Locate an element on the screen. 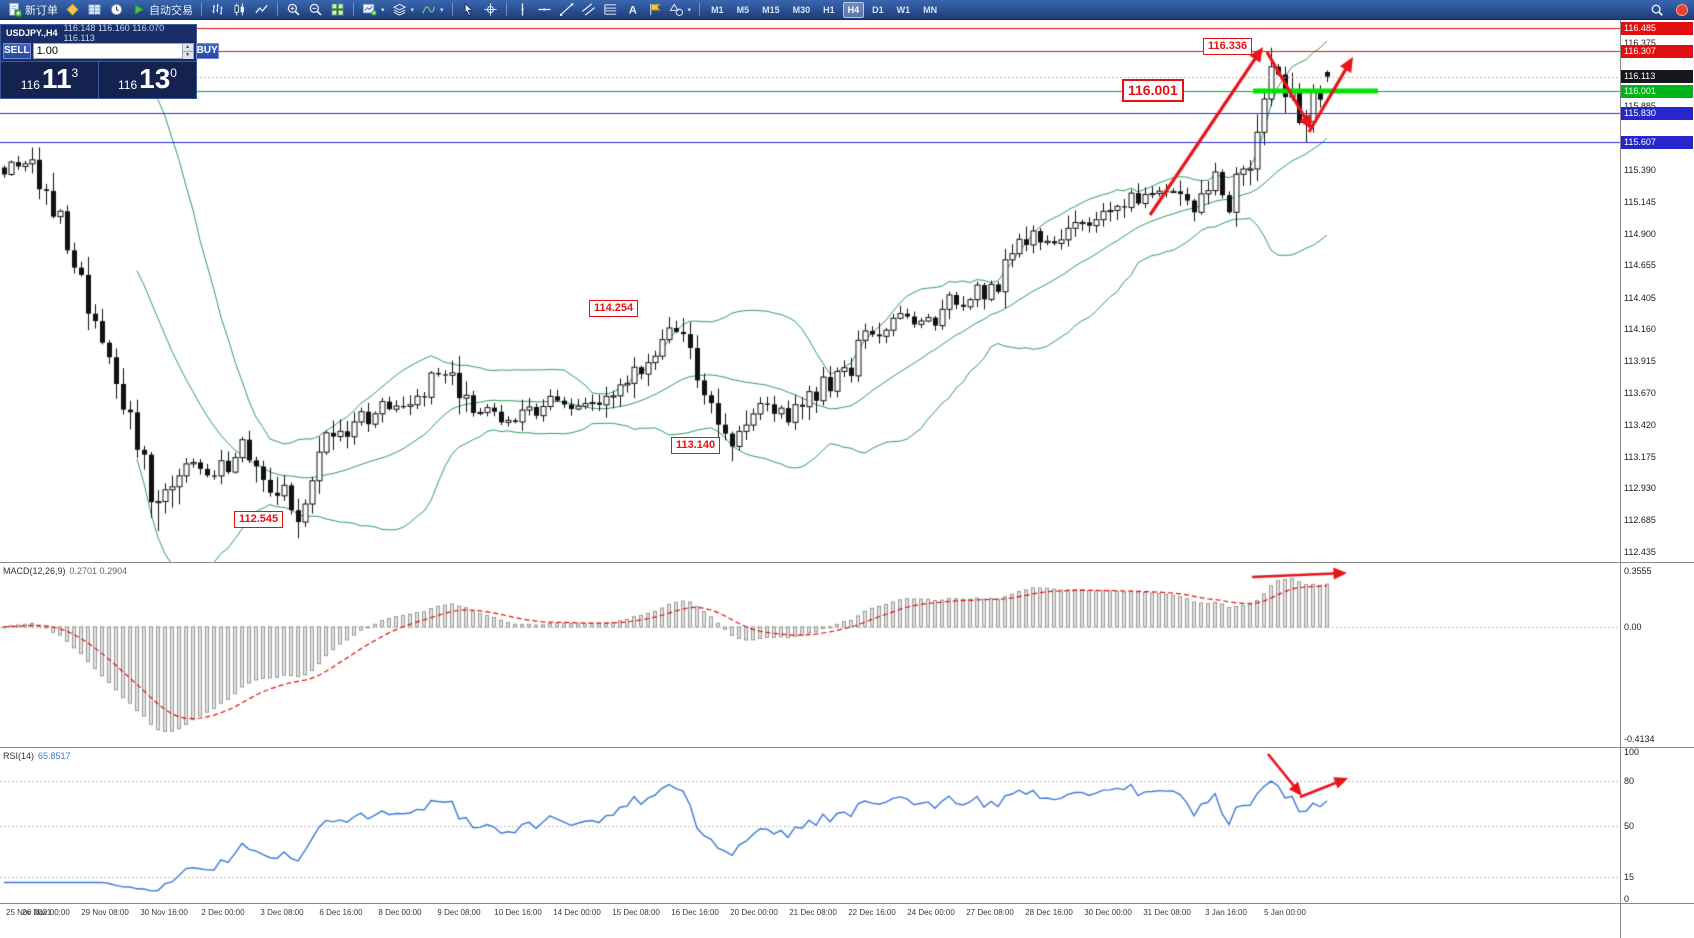 The width and height of the screenshot is (1694, 938). bars-icon is located at coordinates (217, 9).